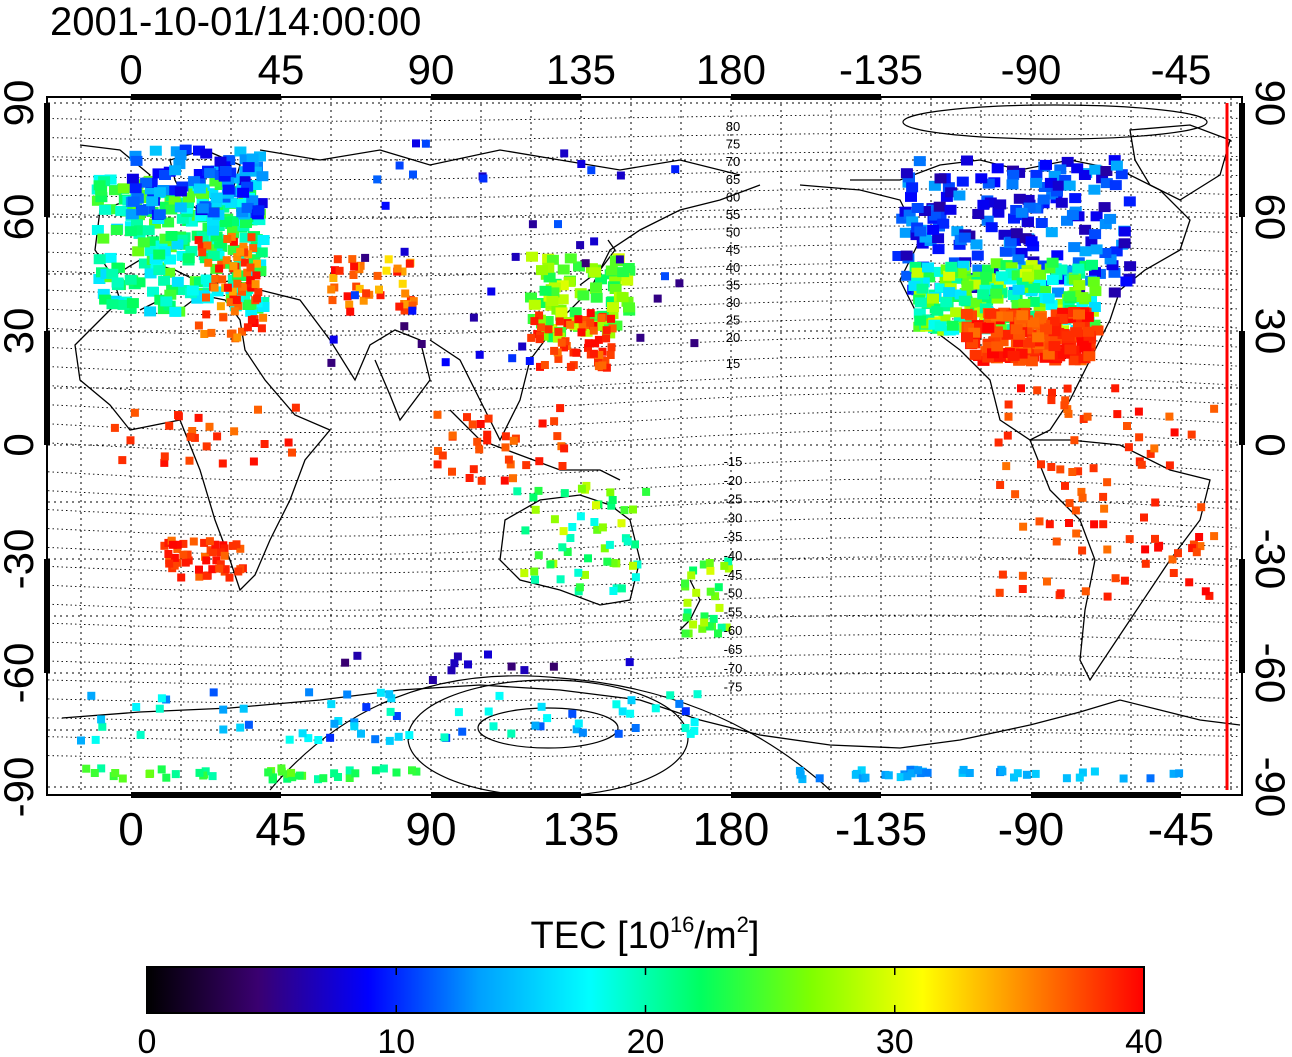  I want to click on left-latitude-label: 30, so click(21, 331).